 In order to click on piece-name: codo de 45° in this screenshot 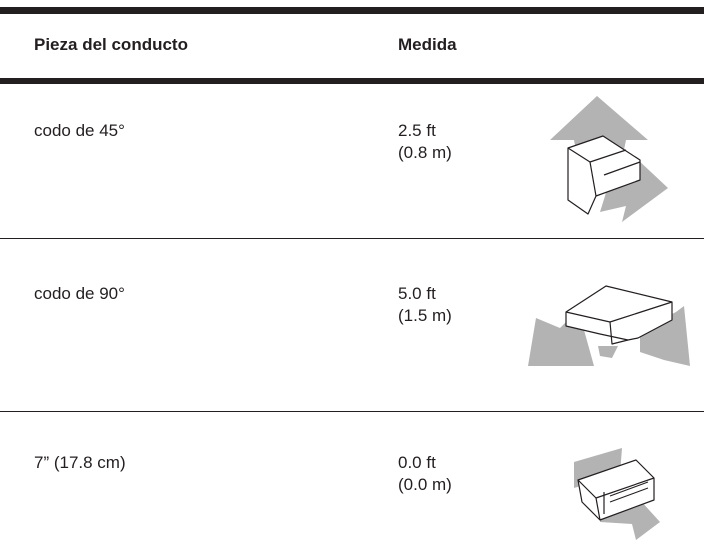, I will do `click(79, 130)`.